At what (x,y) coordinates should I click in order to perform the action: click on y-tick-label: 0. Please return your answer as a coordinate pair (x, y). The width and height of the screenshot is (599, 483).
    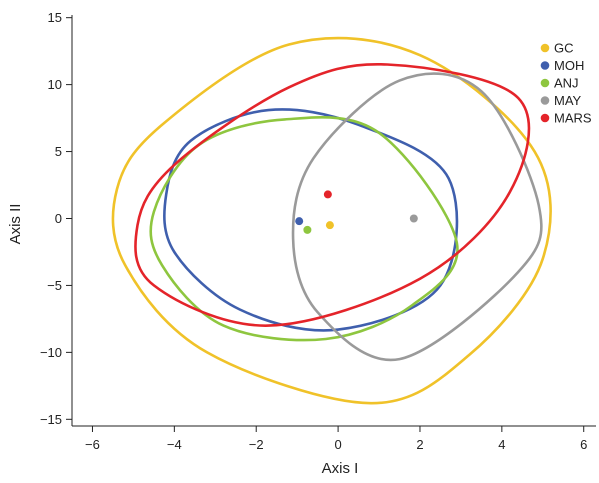
    Looking at the image, I should click on (58, 218).